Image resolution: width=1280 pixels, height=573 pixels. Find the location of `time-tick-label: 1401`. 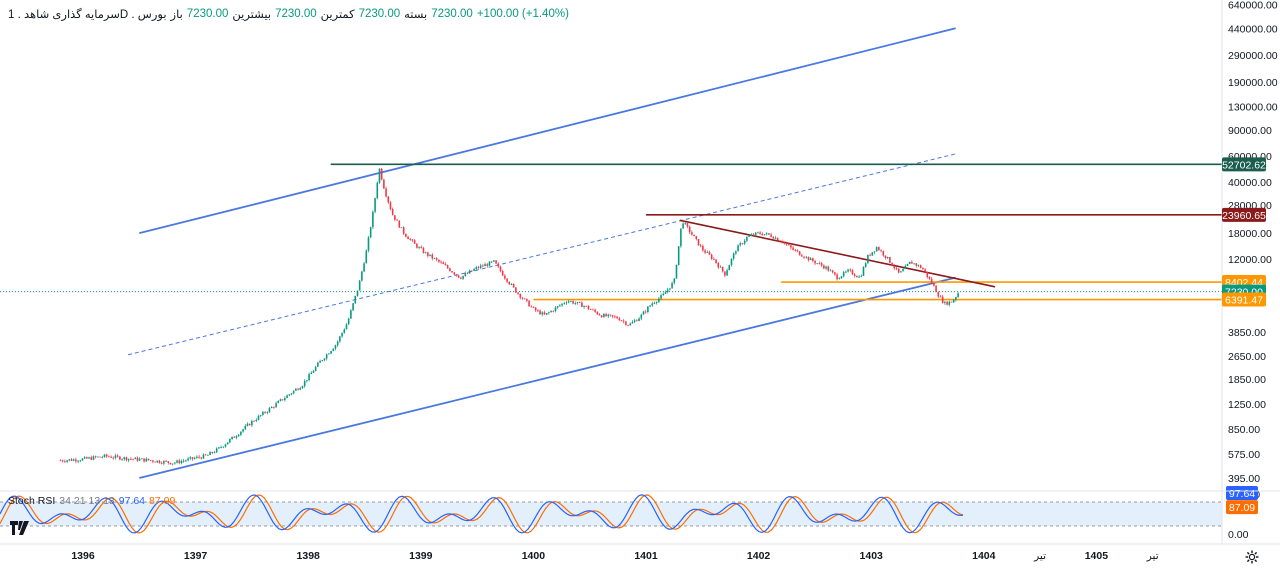

time-tick-label: 1401 is located at coordinates (646, 556).